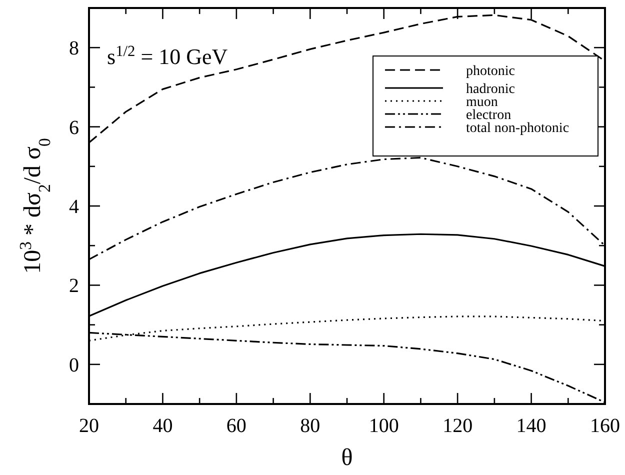  Describe the element at coordinates (74, 207) in the screenshot. I see `y-tick-label: 4` at that location.